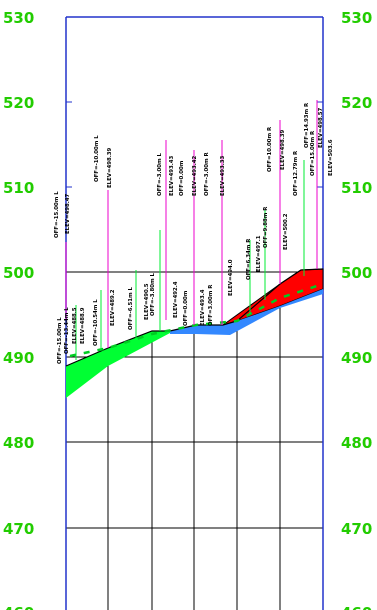 This screenshot has height=610, width=377. I want to click on annotation-3: OFF=-15.00m L, so click(60, 340).